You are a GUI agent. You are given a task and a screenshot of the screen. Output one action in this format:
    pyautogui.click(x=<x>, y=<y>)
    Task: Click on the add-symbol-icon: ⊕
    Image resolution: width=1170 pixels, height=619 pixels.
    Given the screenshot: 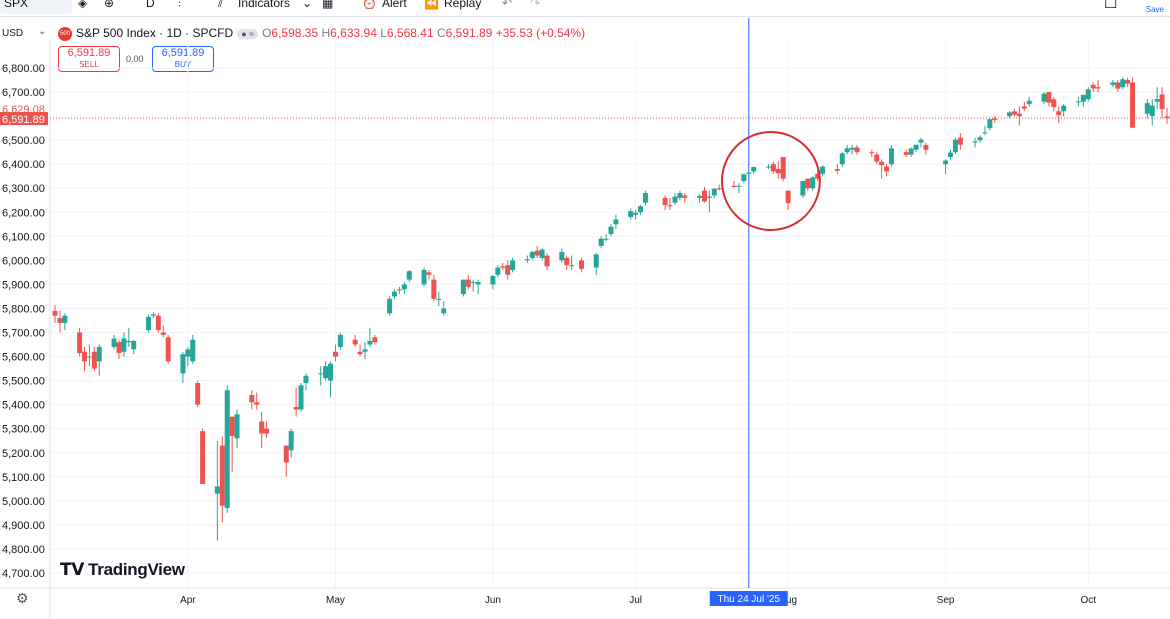 What is the action you would take?
    pyautogui.click(x=109, y=5)
    